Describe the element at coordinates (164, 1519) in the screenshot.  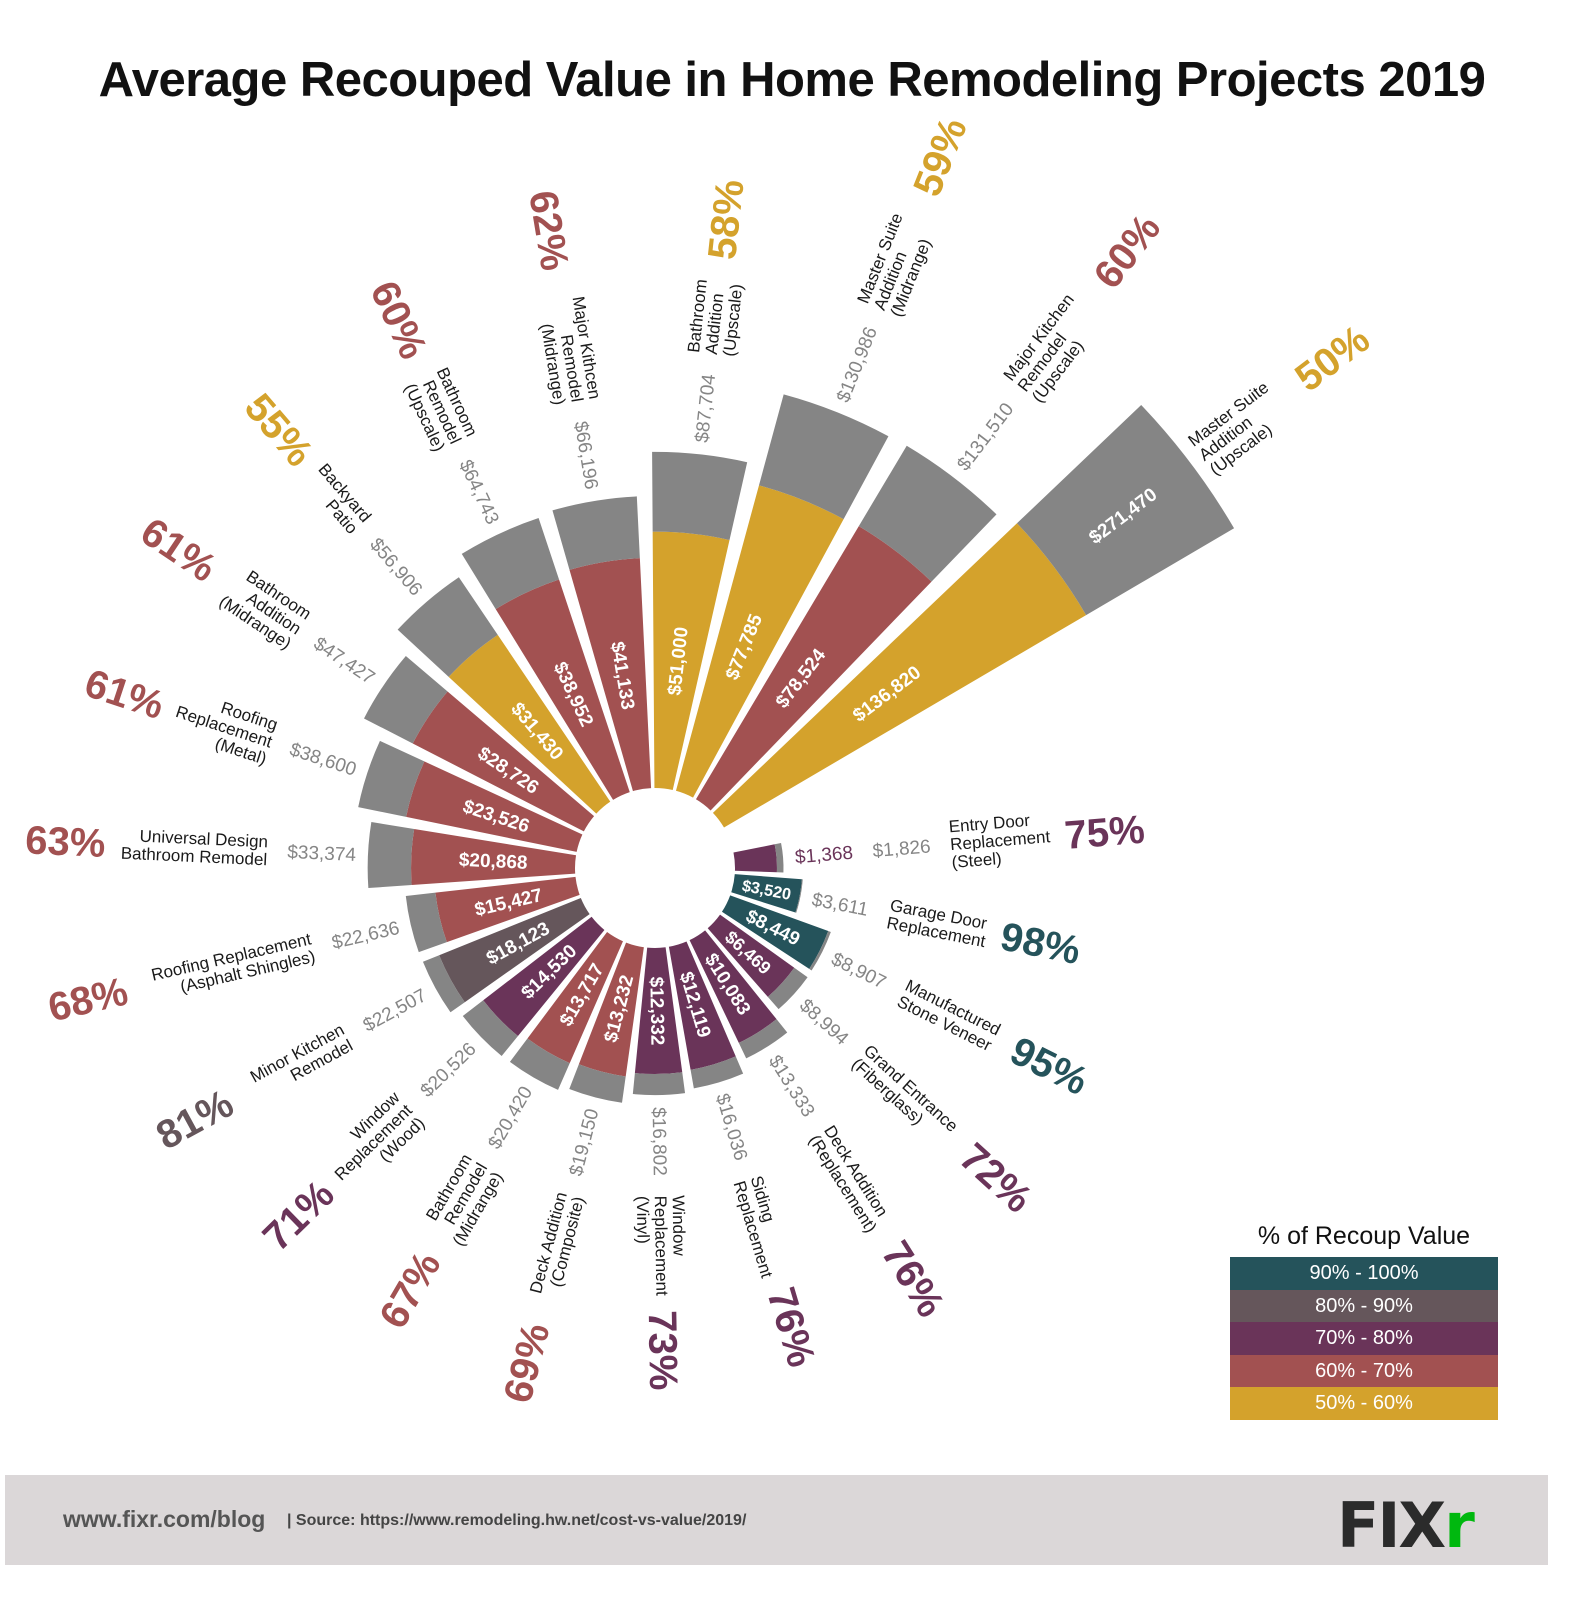
I see `site-link: www.fixr.com/blog` at that location.